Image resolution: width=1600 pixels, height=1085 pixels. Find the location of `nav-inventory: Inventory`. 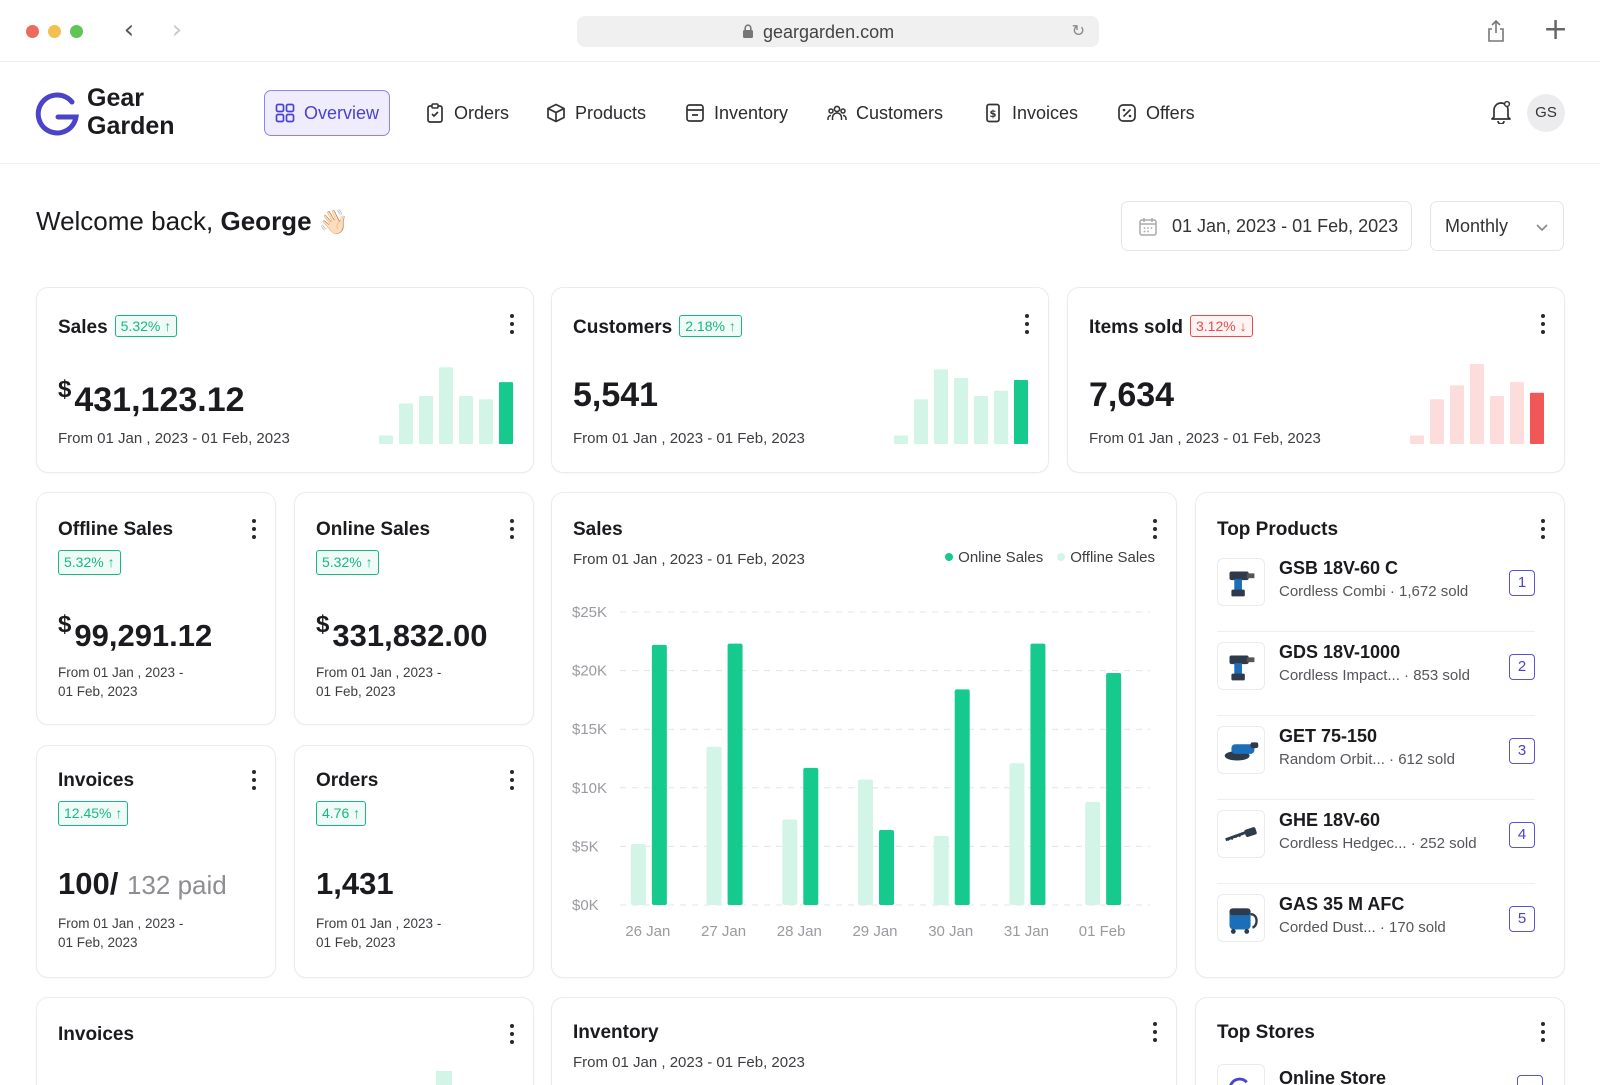

nav-inventory: Inventory is located at coordinates (736, 113).